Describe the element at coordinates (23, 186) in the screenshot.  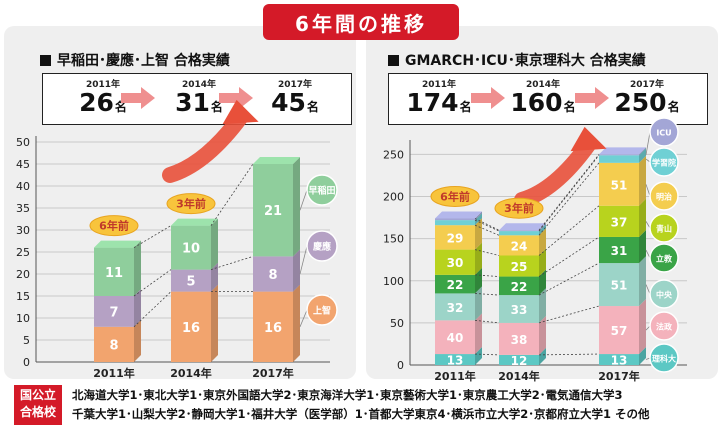
I see `y-tick-label: 40` at that location.